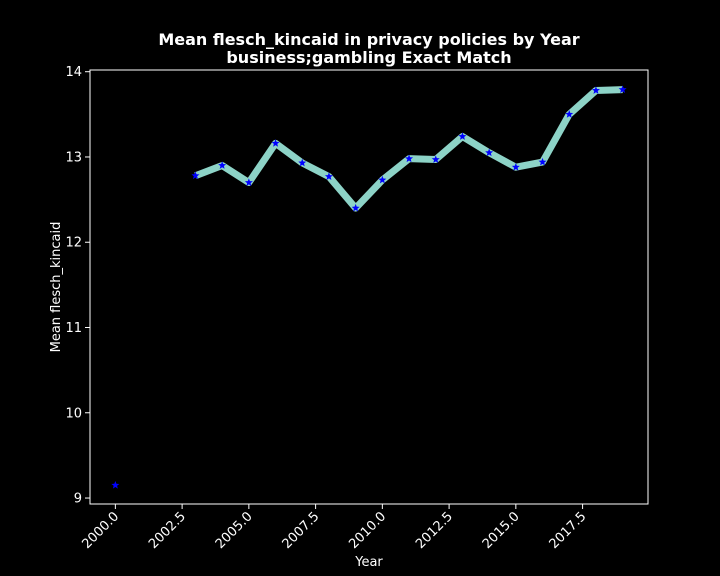 This screenshot has width=720, height=576. What do you see at coordinates (56, 287) in the screenshot?
I see `y-axis-label: Mean flesch_kincaid` at bounding box center [56, 287].